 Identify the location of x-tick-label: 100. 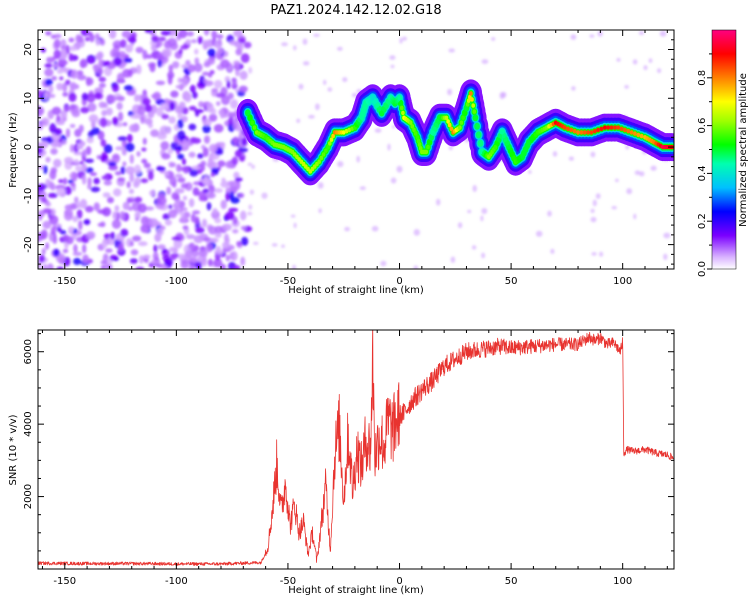
(622, 281).